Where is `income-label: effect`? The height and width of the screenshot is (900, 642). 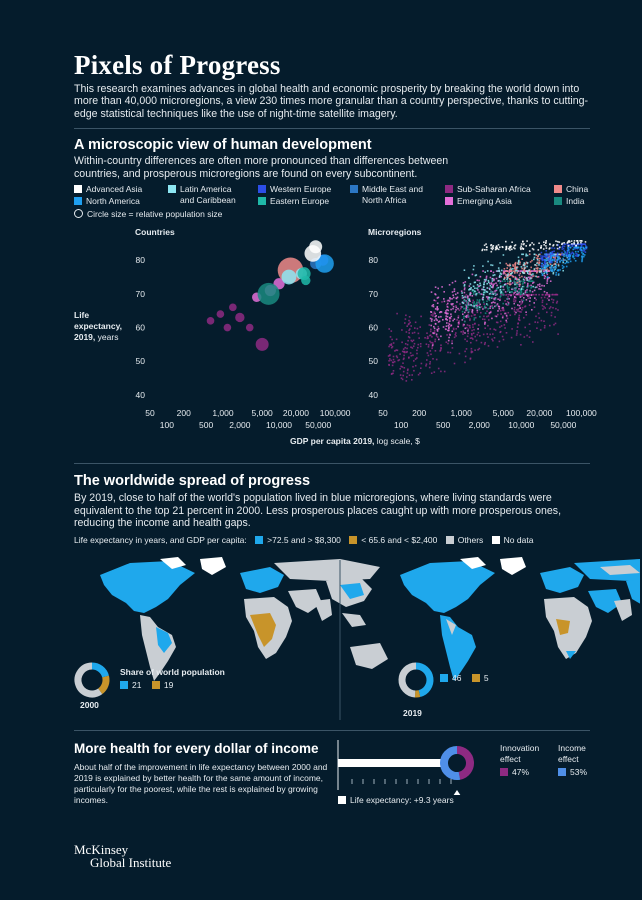
income-label: effect is located at coordinates (568, 759).